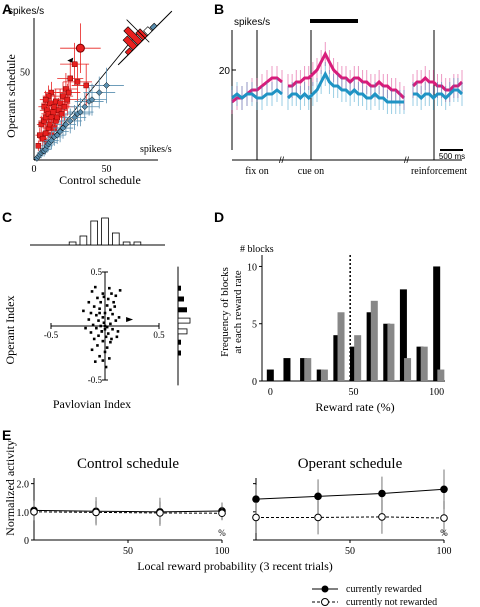 Image resolution: width=480 pixels, height=607 pixels. What do you see at coordinates (10, 330) in the screenshot?
I see `c-y-label: Operant Index` at bounding box center [10, 330].